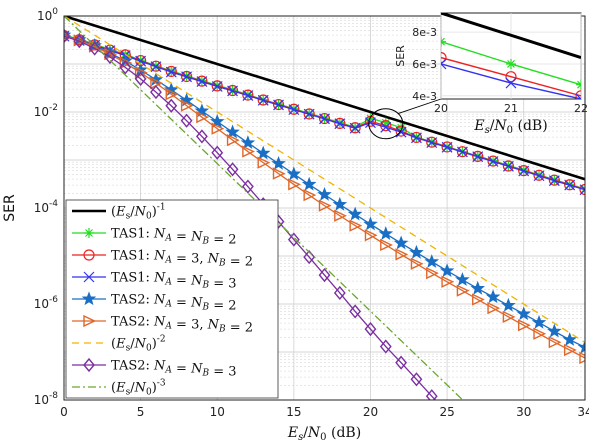  I want to click on x-tick-label: 25, so click(446, 412).